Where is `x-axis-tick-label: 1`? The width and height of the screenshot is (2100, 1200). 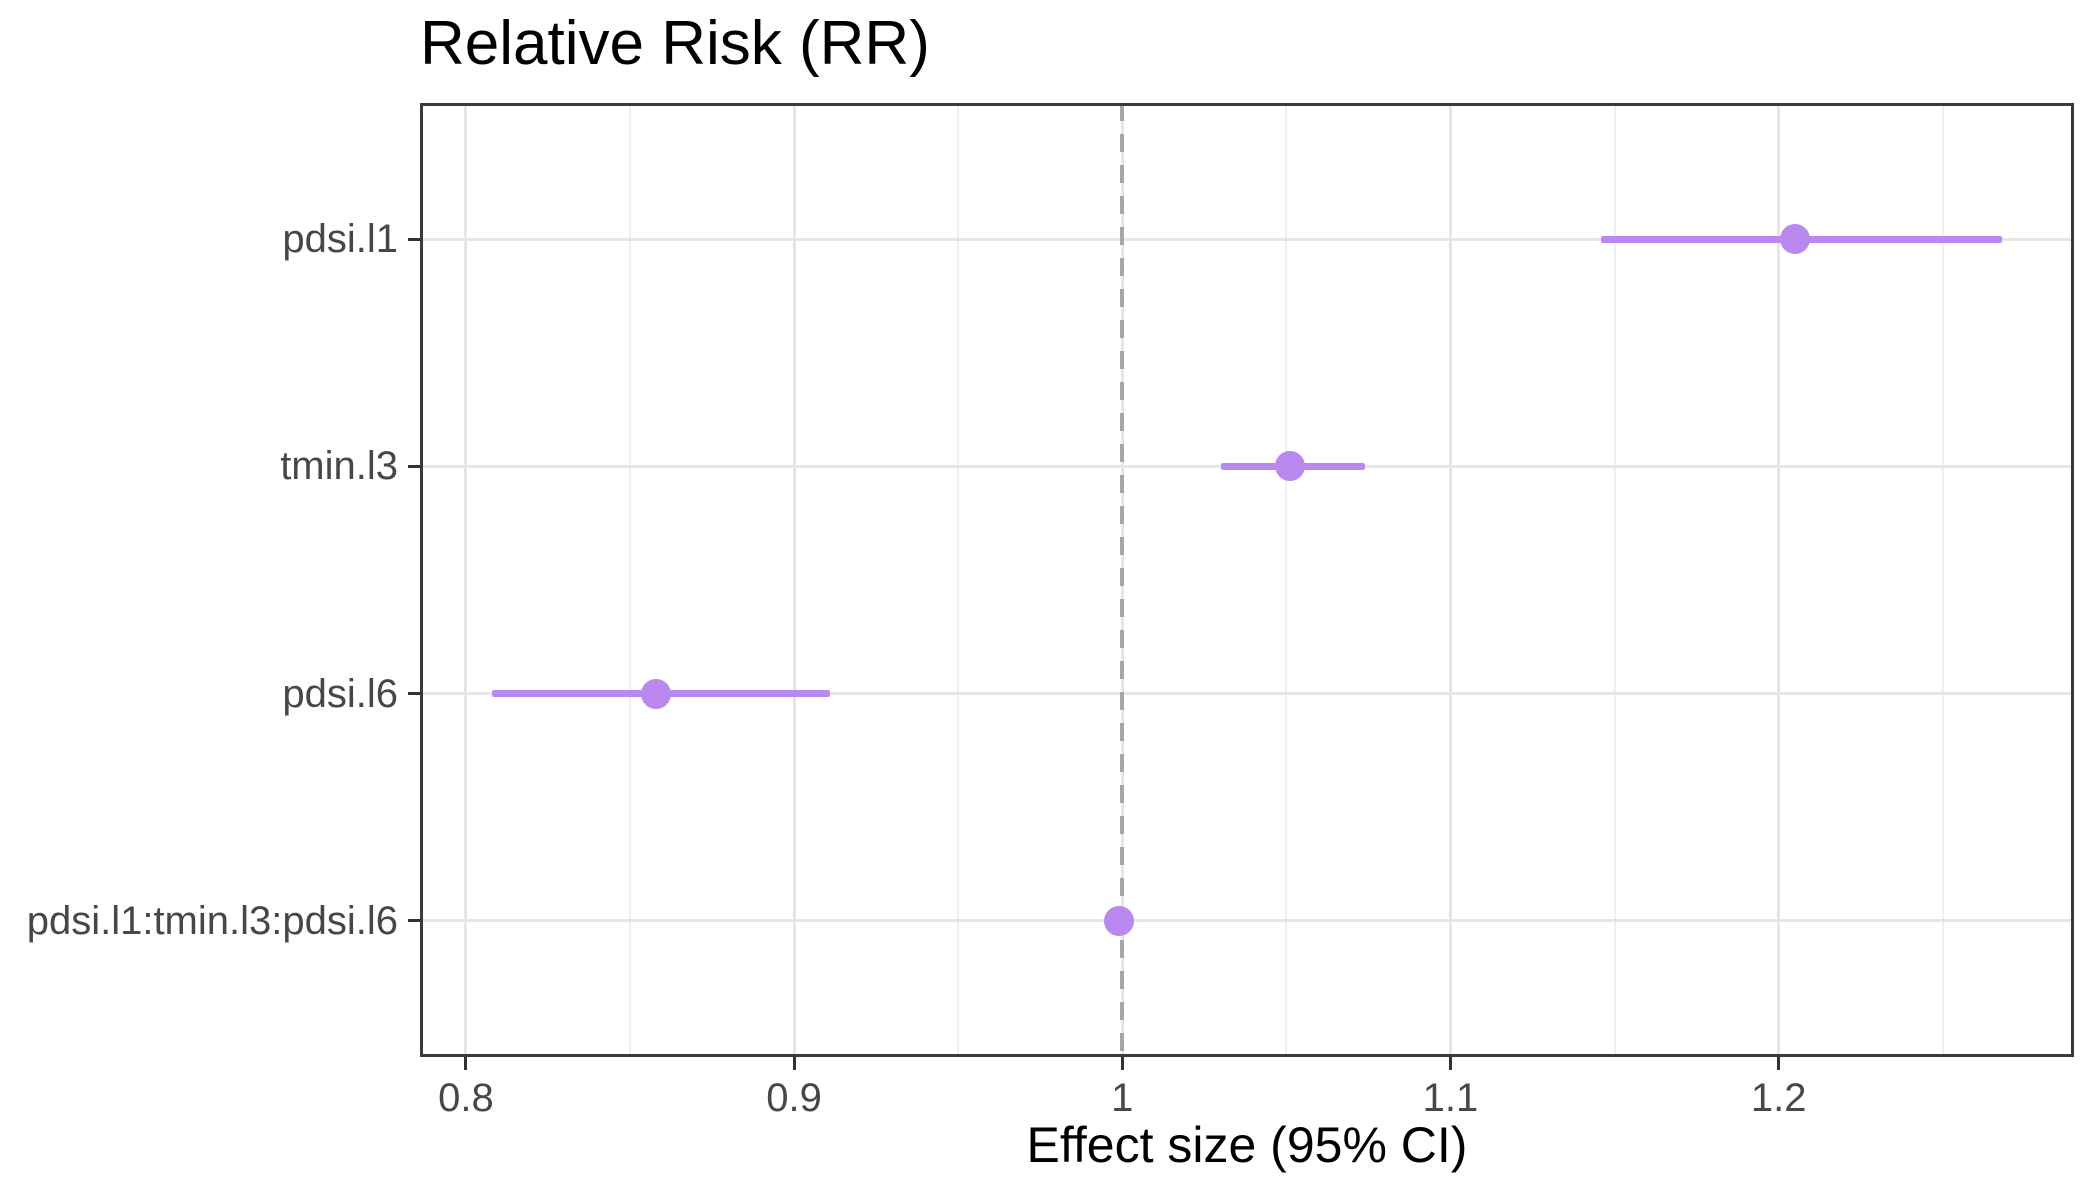 x-axis-tick-label: 1 is located at coordinates (1122, 1098).